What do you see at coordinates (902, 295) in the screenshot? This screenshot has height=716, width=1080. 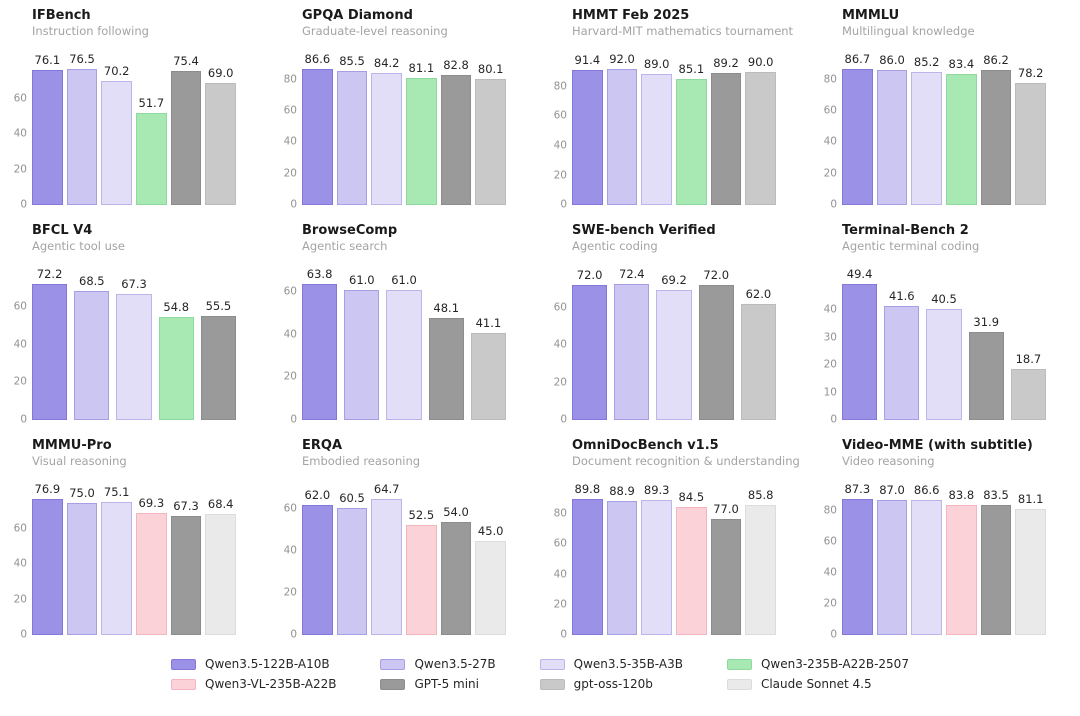 I see `bar-value-label: 41.6` at bounding box center [902, 295].